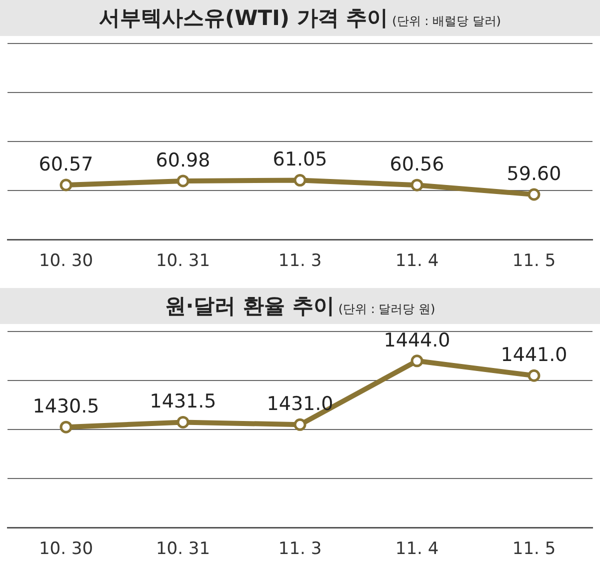 The image size is (600, 577). What do you see at coordinates (446, 21) in the screenshot?
I see `chart-subtitle: (단위 : 배럴당 달러)` at bounding box center [446, 21].